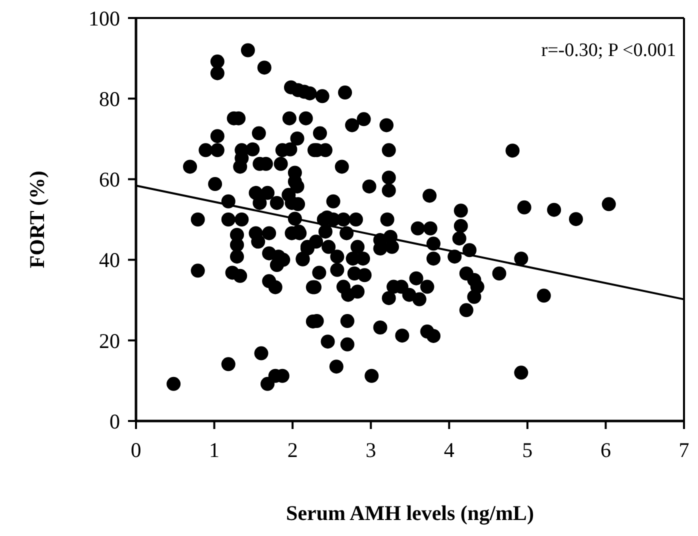  I want to click on x-tick-label: 3, so click(371, 450).